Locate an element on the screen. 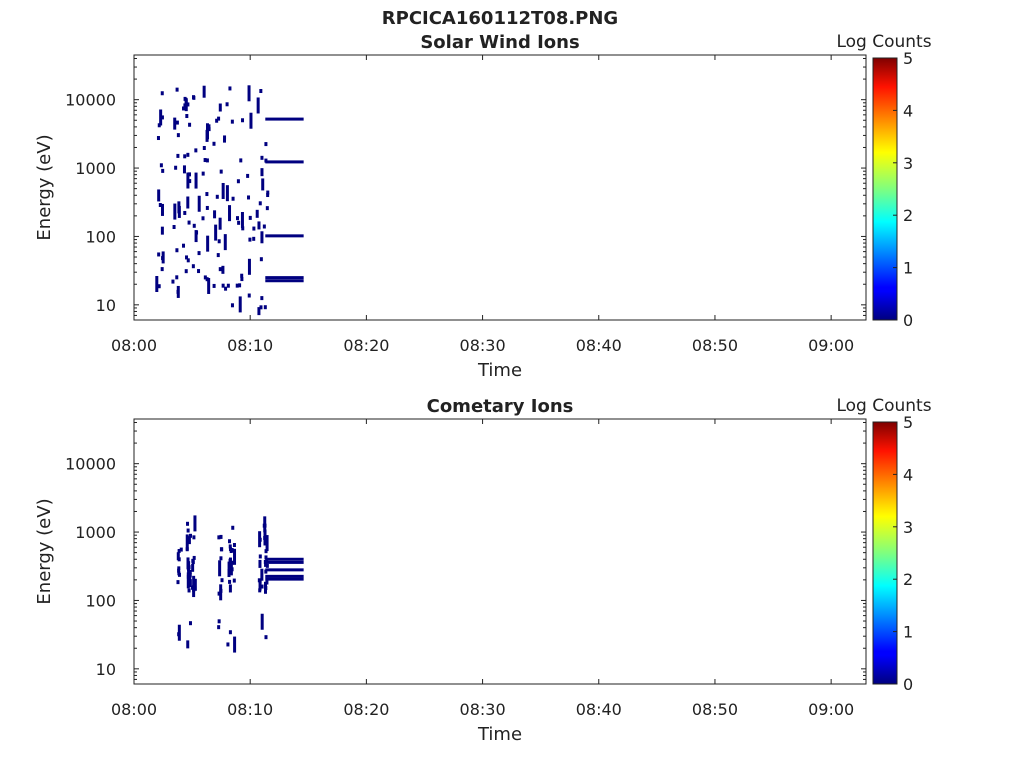 This screenshot has height=768, width=1024. y-tick-label: 100 is located at coordinates (100, 600).